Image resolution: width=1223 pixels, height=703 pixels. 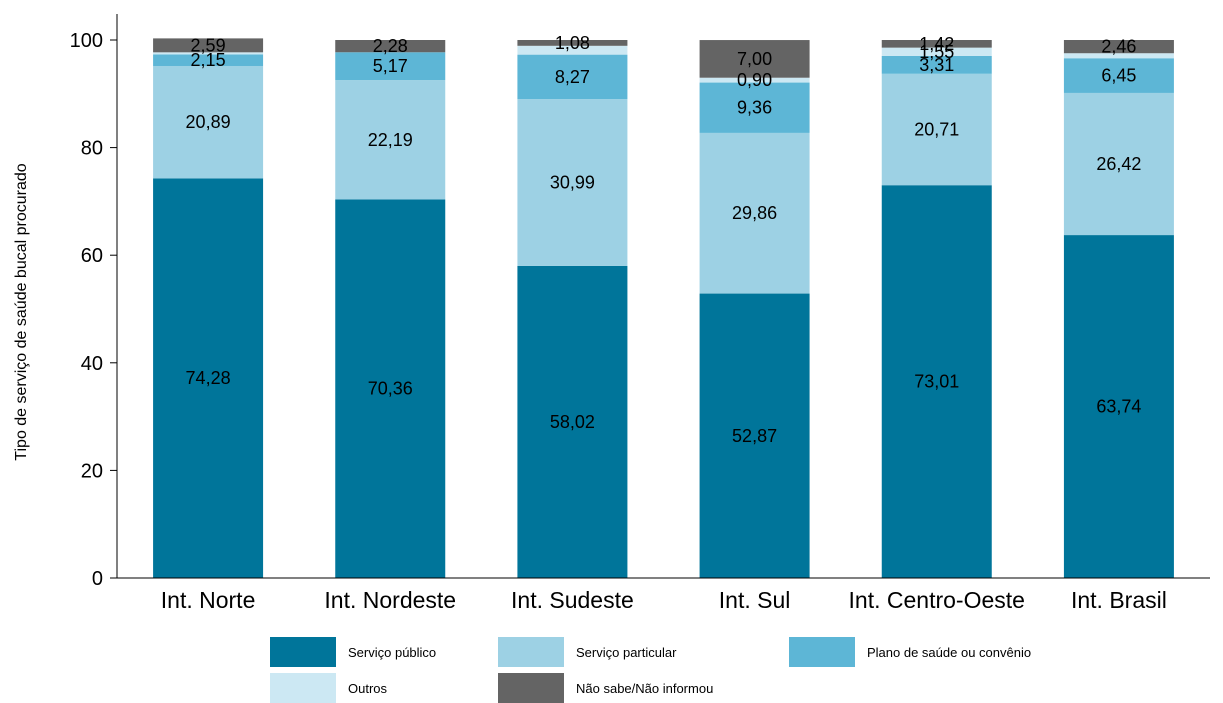 I want to click on data-label: 2,28, so click(x=390, y=46).